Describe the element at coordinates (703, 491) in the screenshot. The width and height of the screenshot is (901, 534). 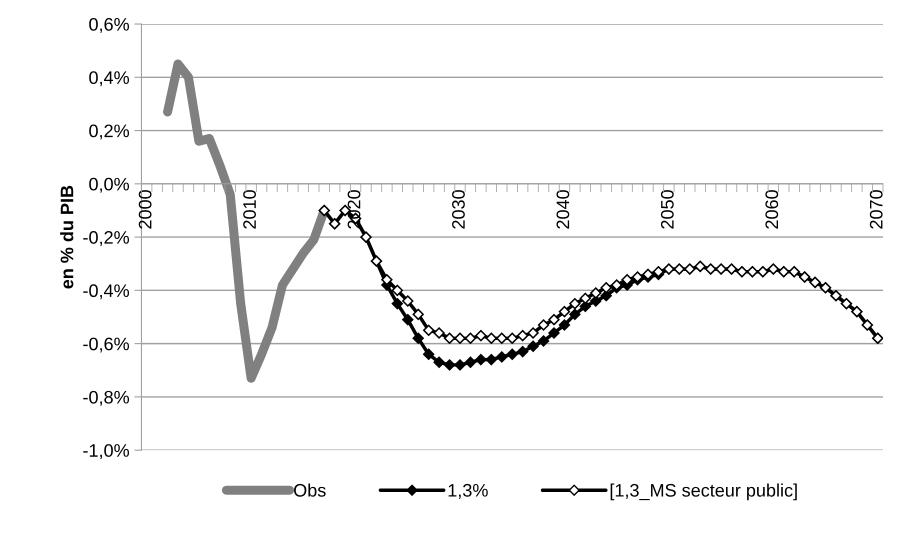
I see `legend-label: [1,3_MS secteur public]` at that location.